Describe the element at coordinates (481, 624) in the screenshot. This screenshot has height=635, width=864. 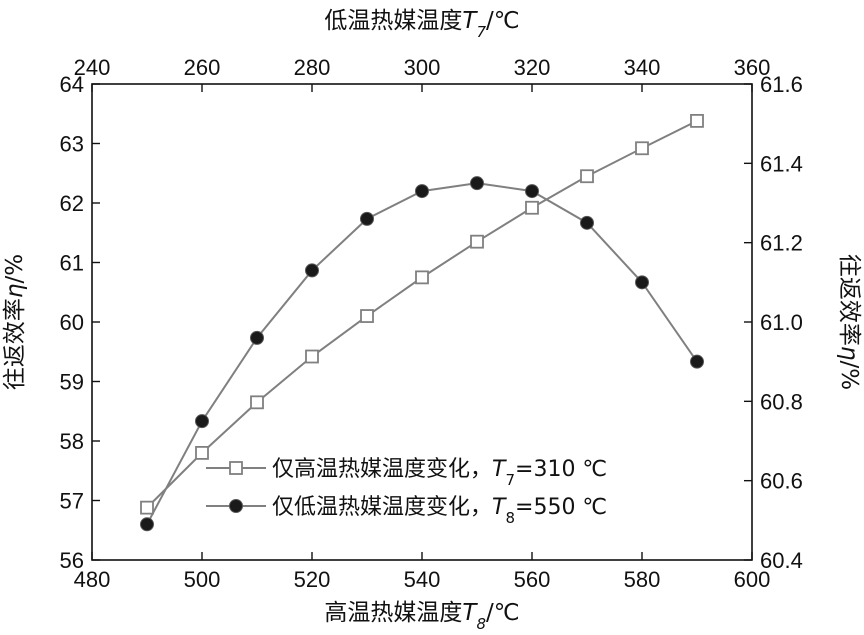
I see `axis-title-subscript: 8` at that location.